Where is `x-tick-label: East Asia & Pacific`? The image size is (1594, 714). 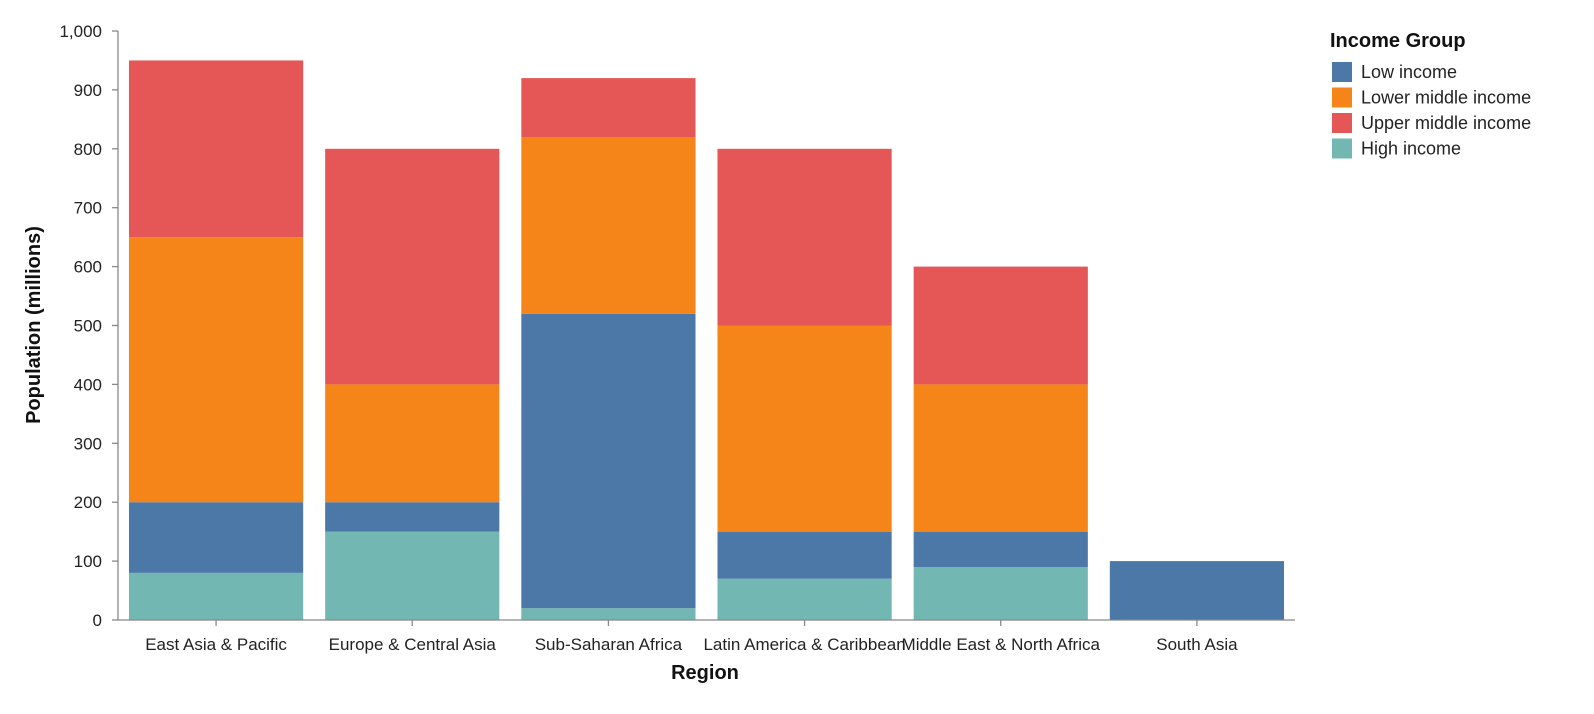
x-tick-label: East Asia & Pacific is located at coordinates (216, 644).